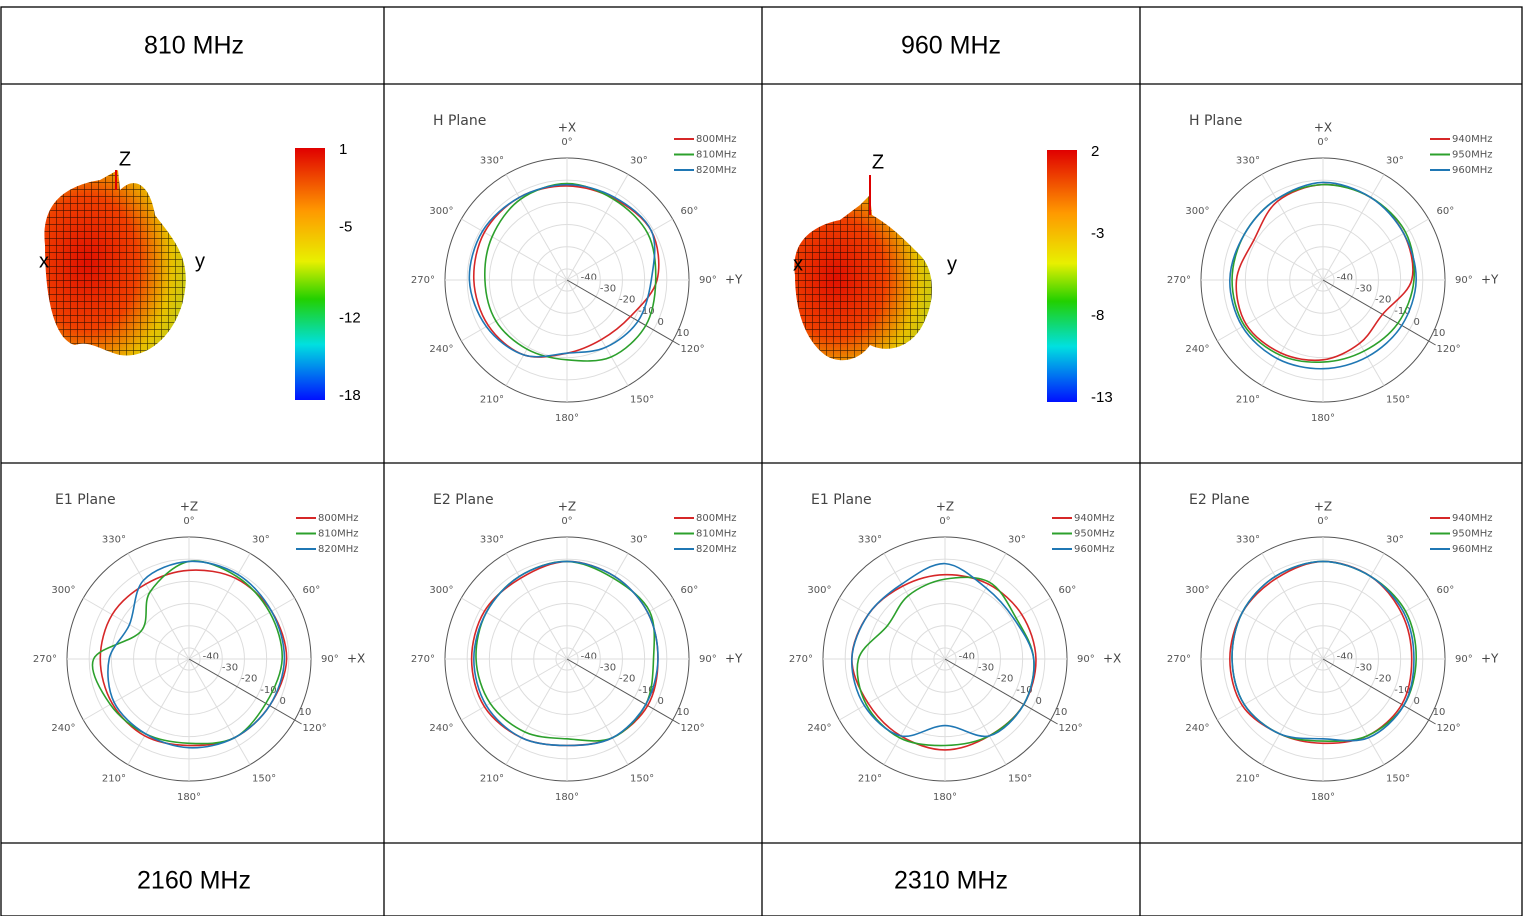 This screenshot has height=916, width=1523. Describe the element at coordinates (1097, 315) in the screenshot. I see `colorbar-tick-label: -8` at that location.